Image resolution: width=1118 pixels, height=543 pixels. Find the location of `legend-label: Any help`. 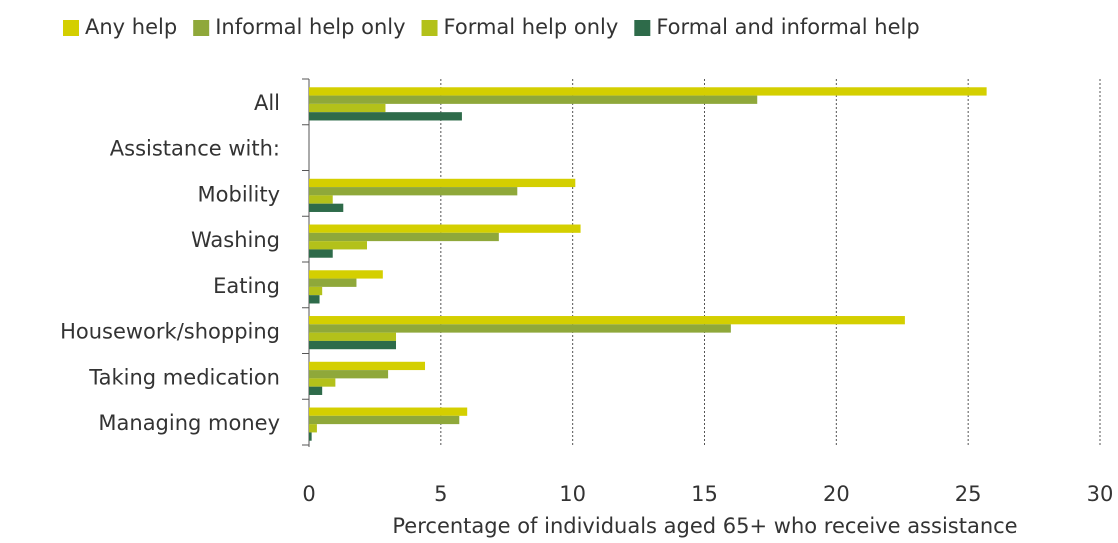

legend-label: Any help is located at coordinates (131, 27).